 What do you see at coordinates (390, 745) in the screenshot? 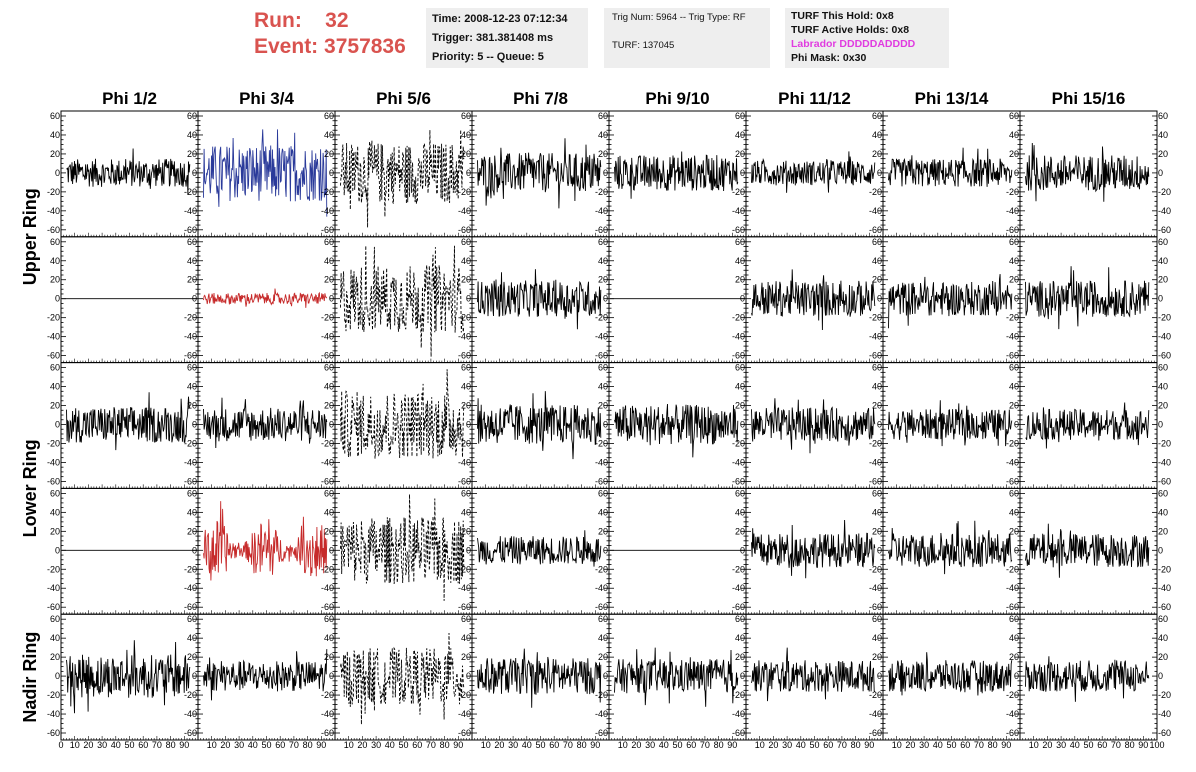
I see `x-tick-label: 40` at bounding box center [390, 745].